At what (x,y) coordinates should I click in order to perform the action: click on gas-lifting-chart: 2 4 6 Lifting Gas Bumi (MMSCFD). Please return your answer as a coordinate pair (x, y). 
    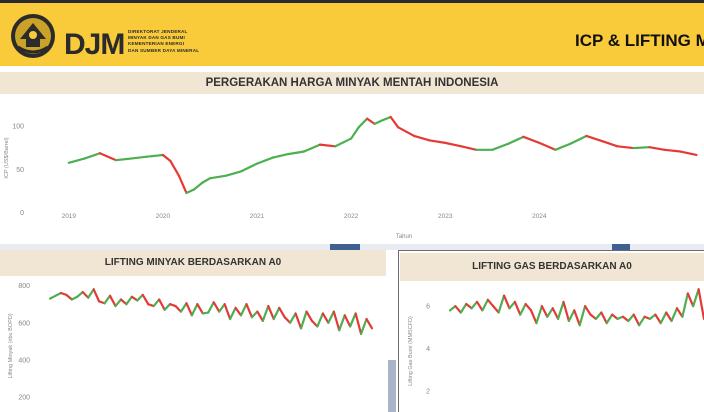
    Looking at the image, I should click on (552, 346).